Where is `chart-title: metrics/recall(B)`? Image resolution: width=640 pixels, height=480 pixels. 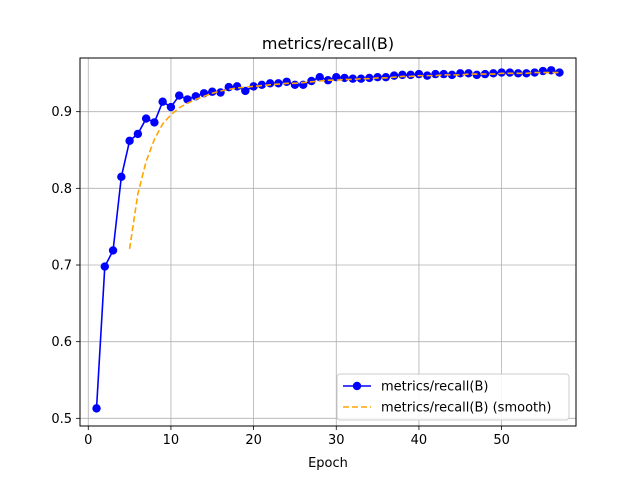
chart-title: metrics/recall(B) is located at coordinates (328, 43).